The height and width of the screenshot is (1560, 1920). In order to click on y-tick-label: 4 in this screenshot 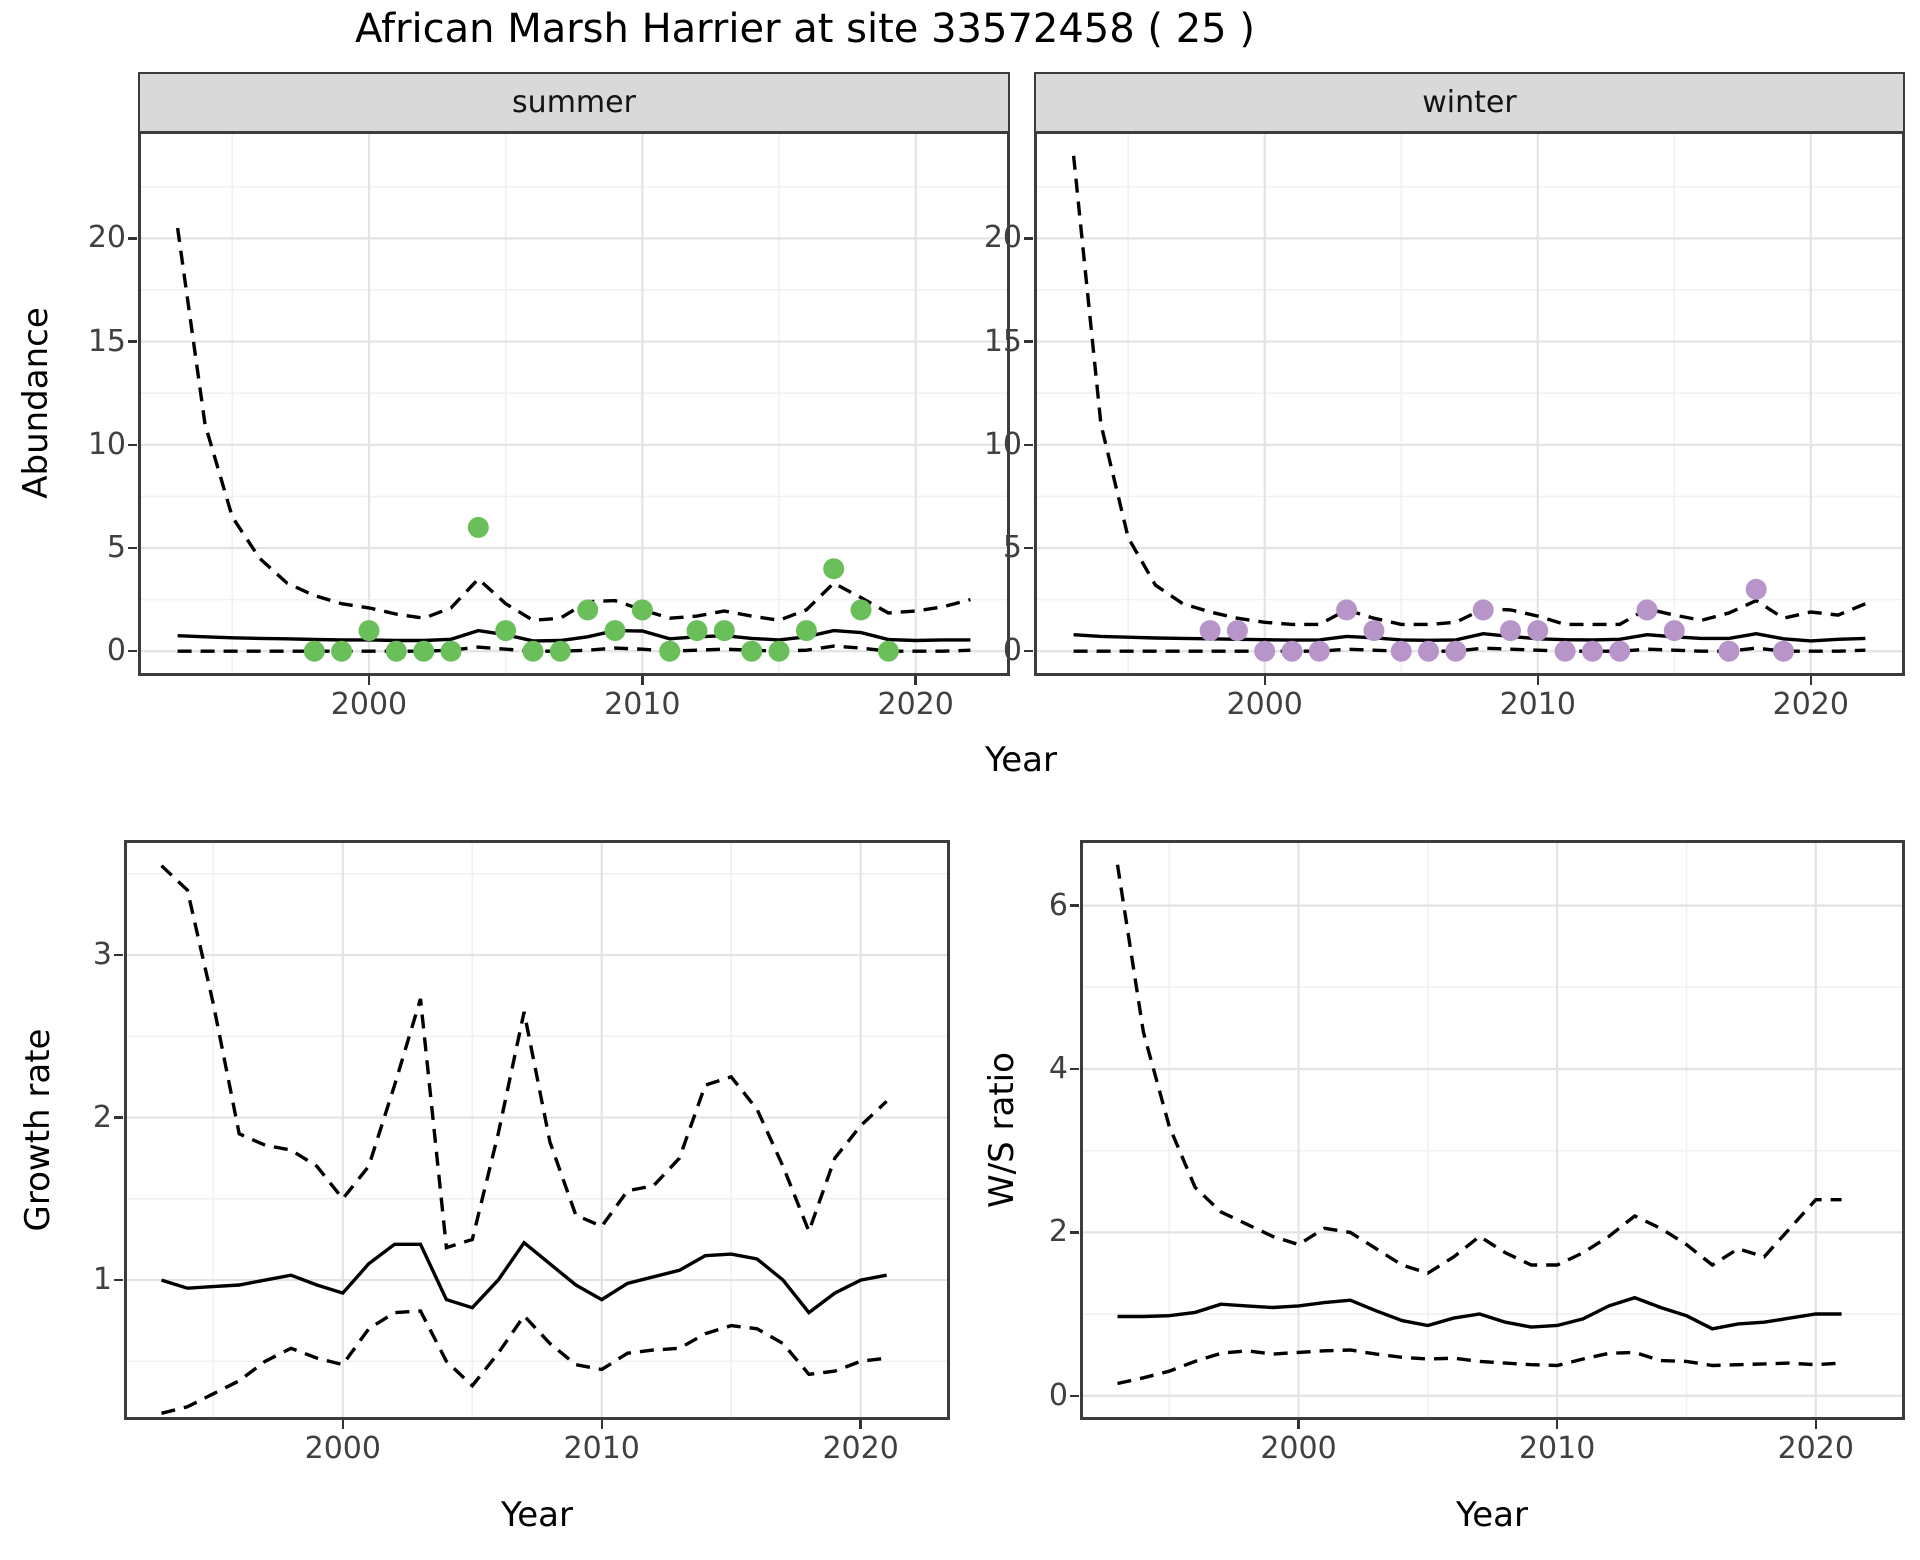, I will do `click(1058, 1068)`.